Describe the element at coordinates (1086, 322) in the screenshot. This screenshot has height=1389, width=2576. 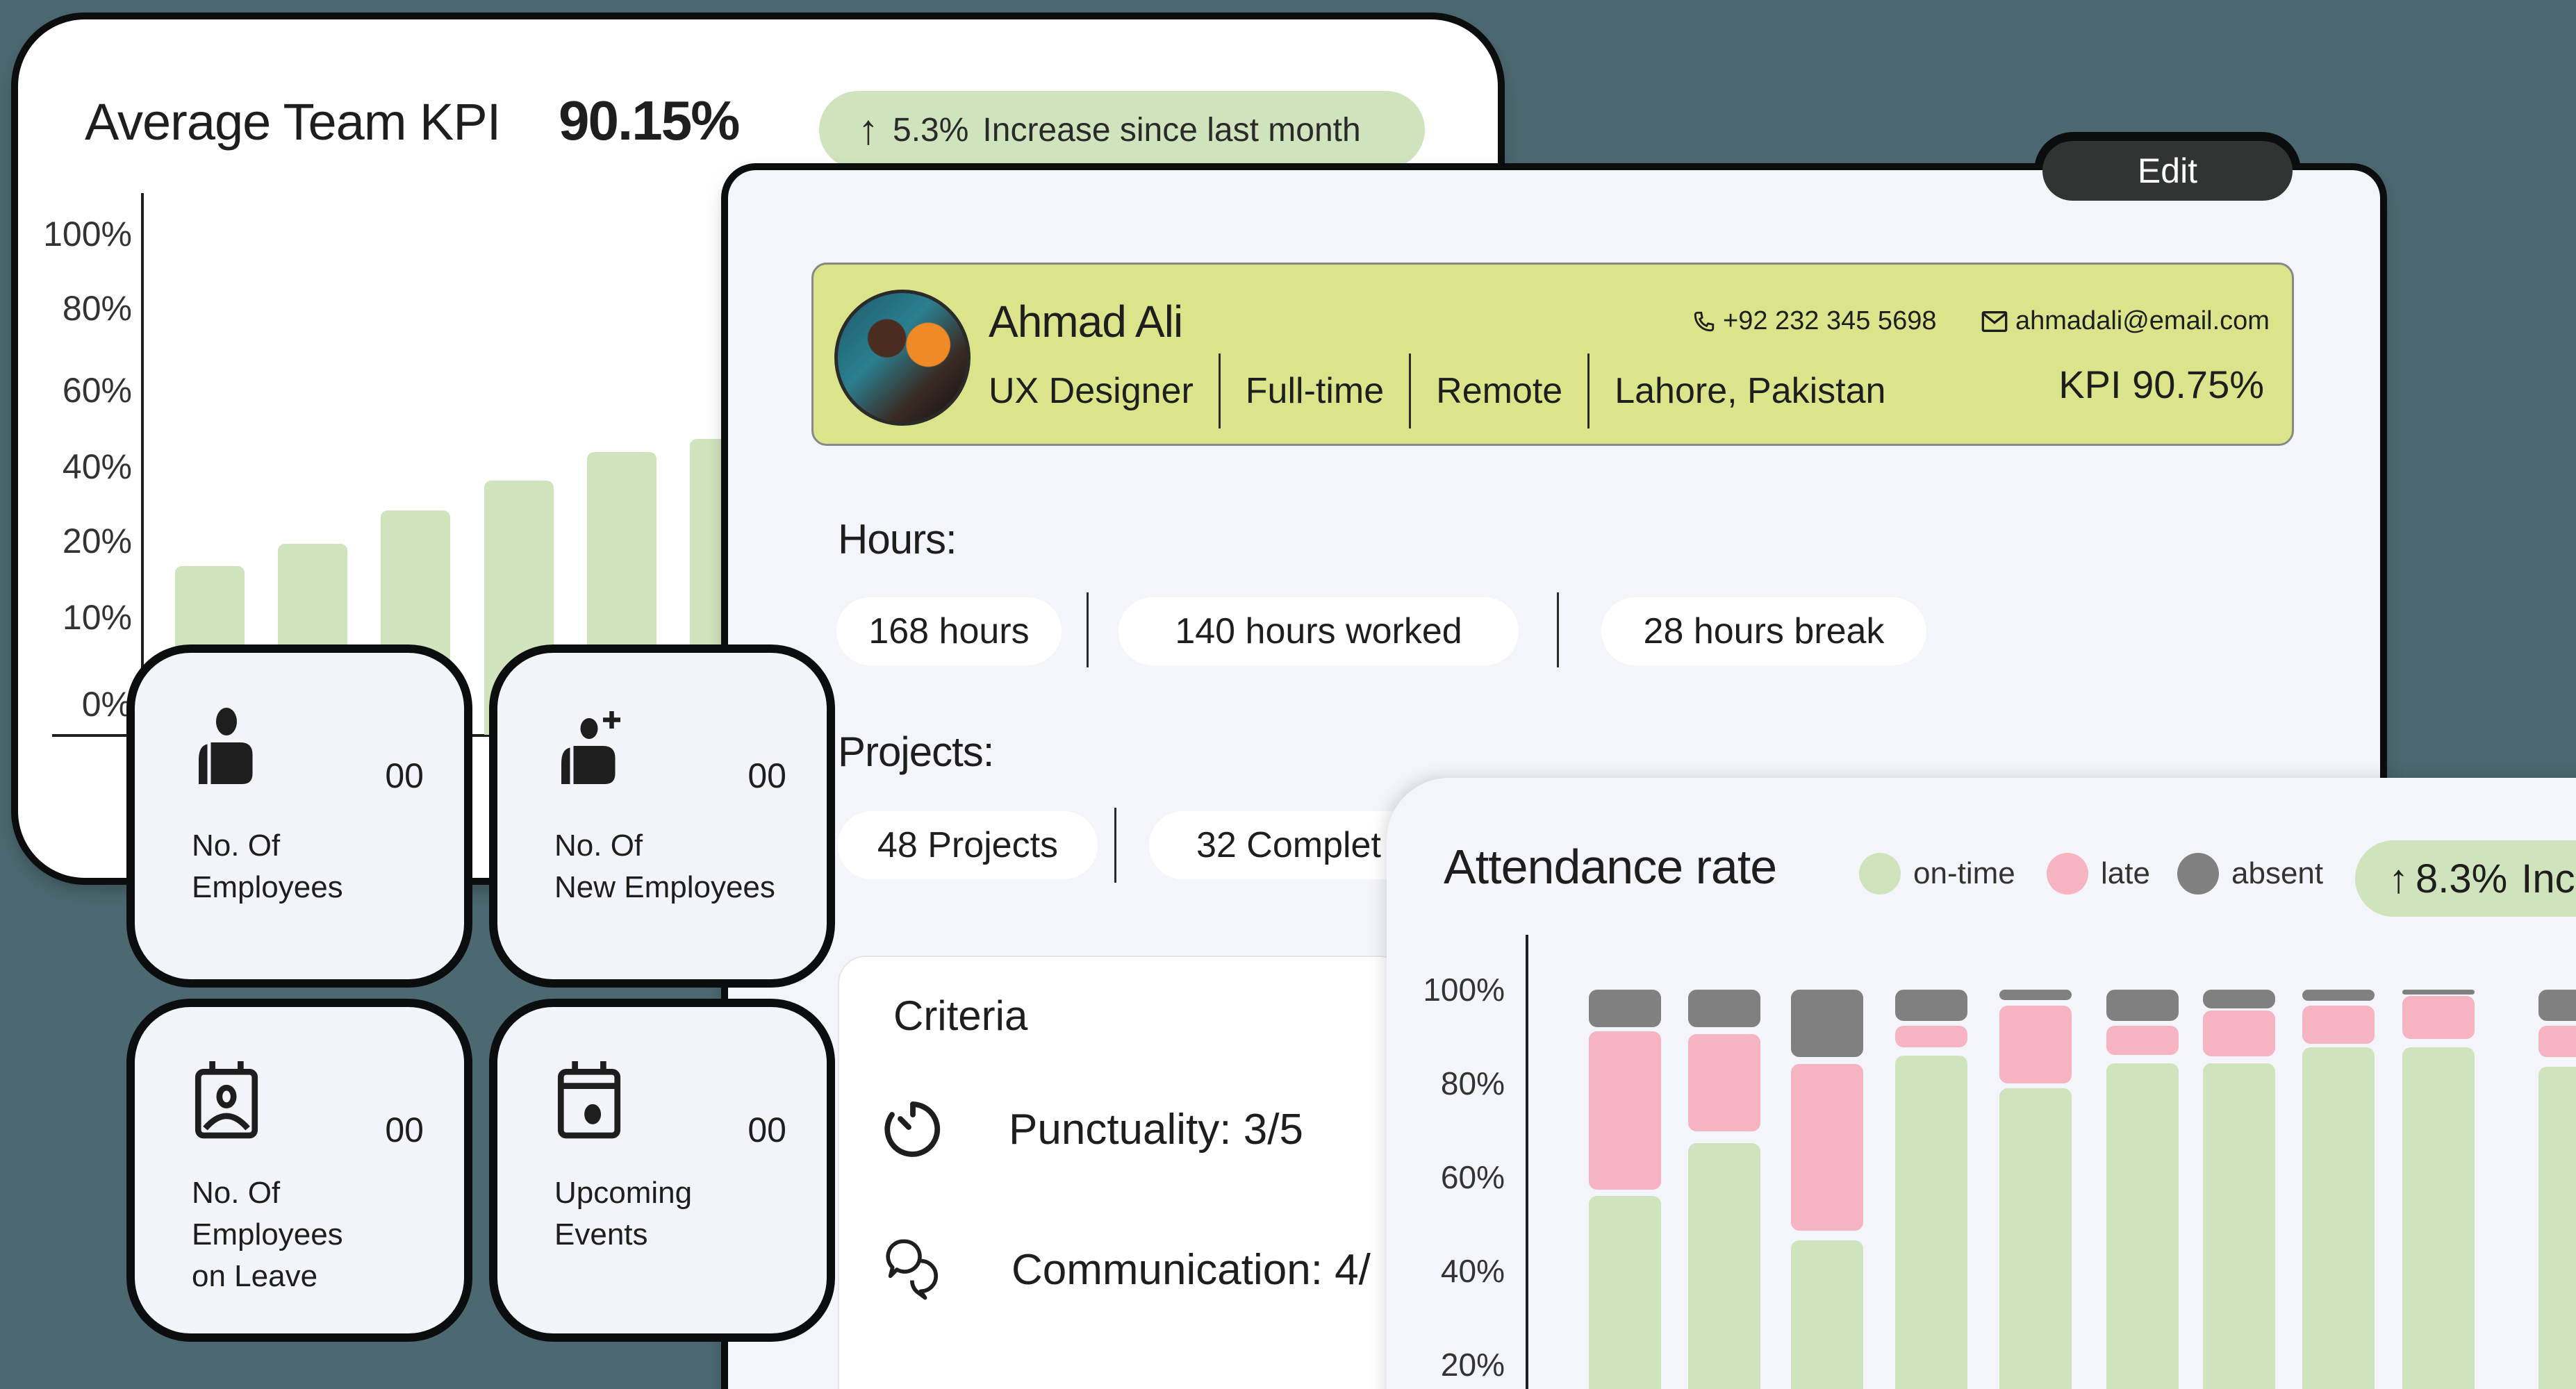
I see `employee-name: Ahmad Ali` at that location.